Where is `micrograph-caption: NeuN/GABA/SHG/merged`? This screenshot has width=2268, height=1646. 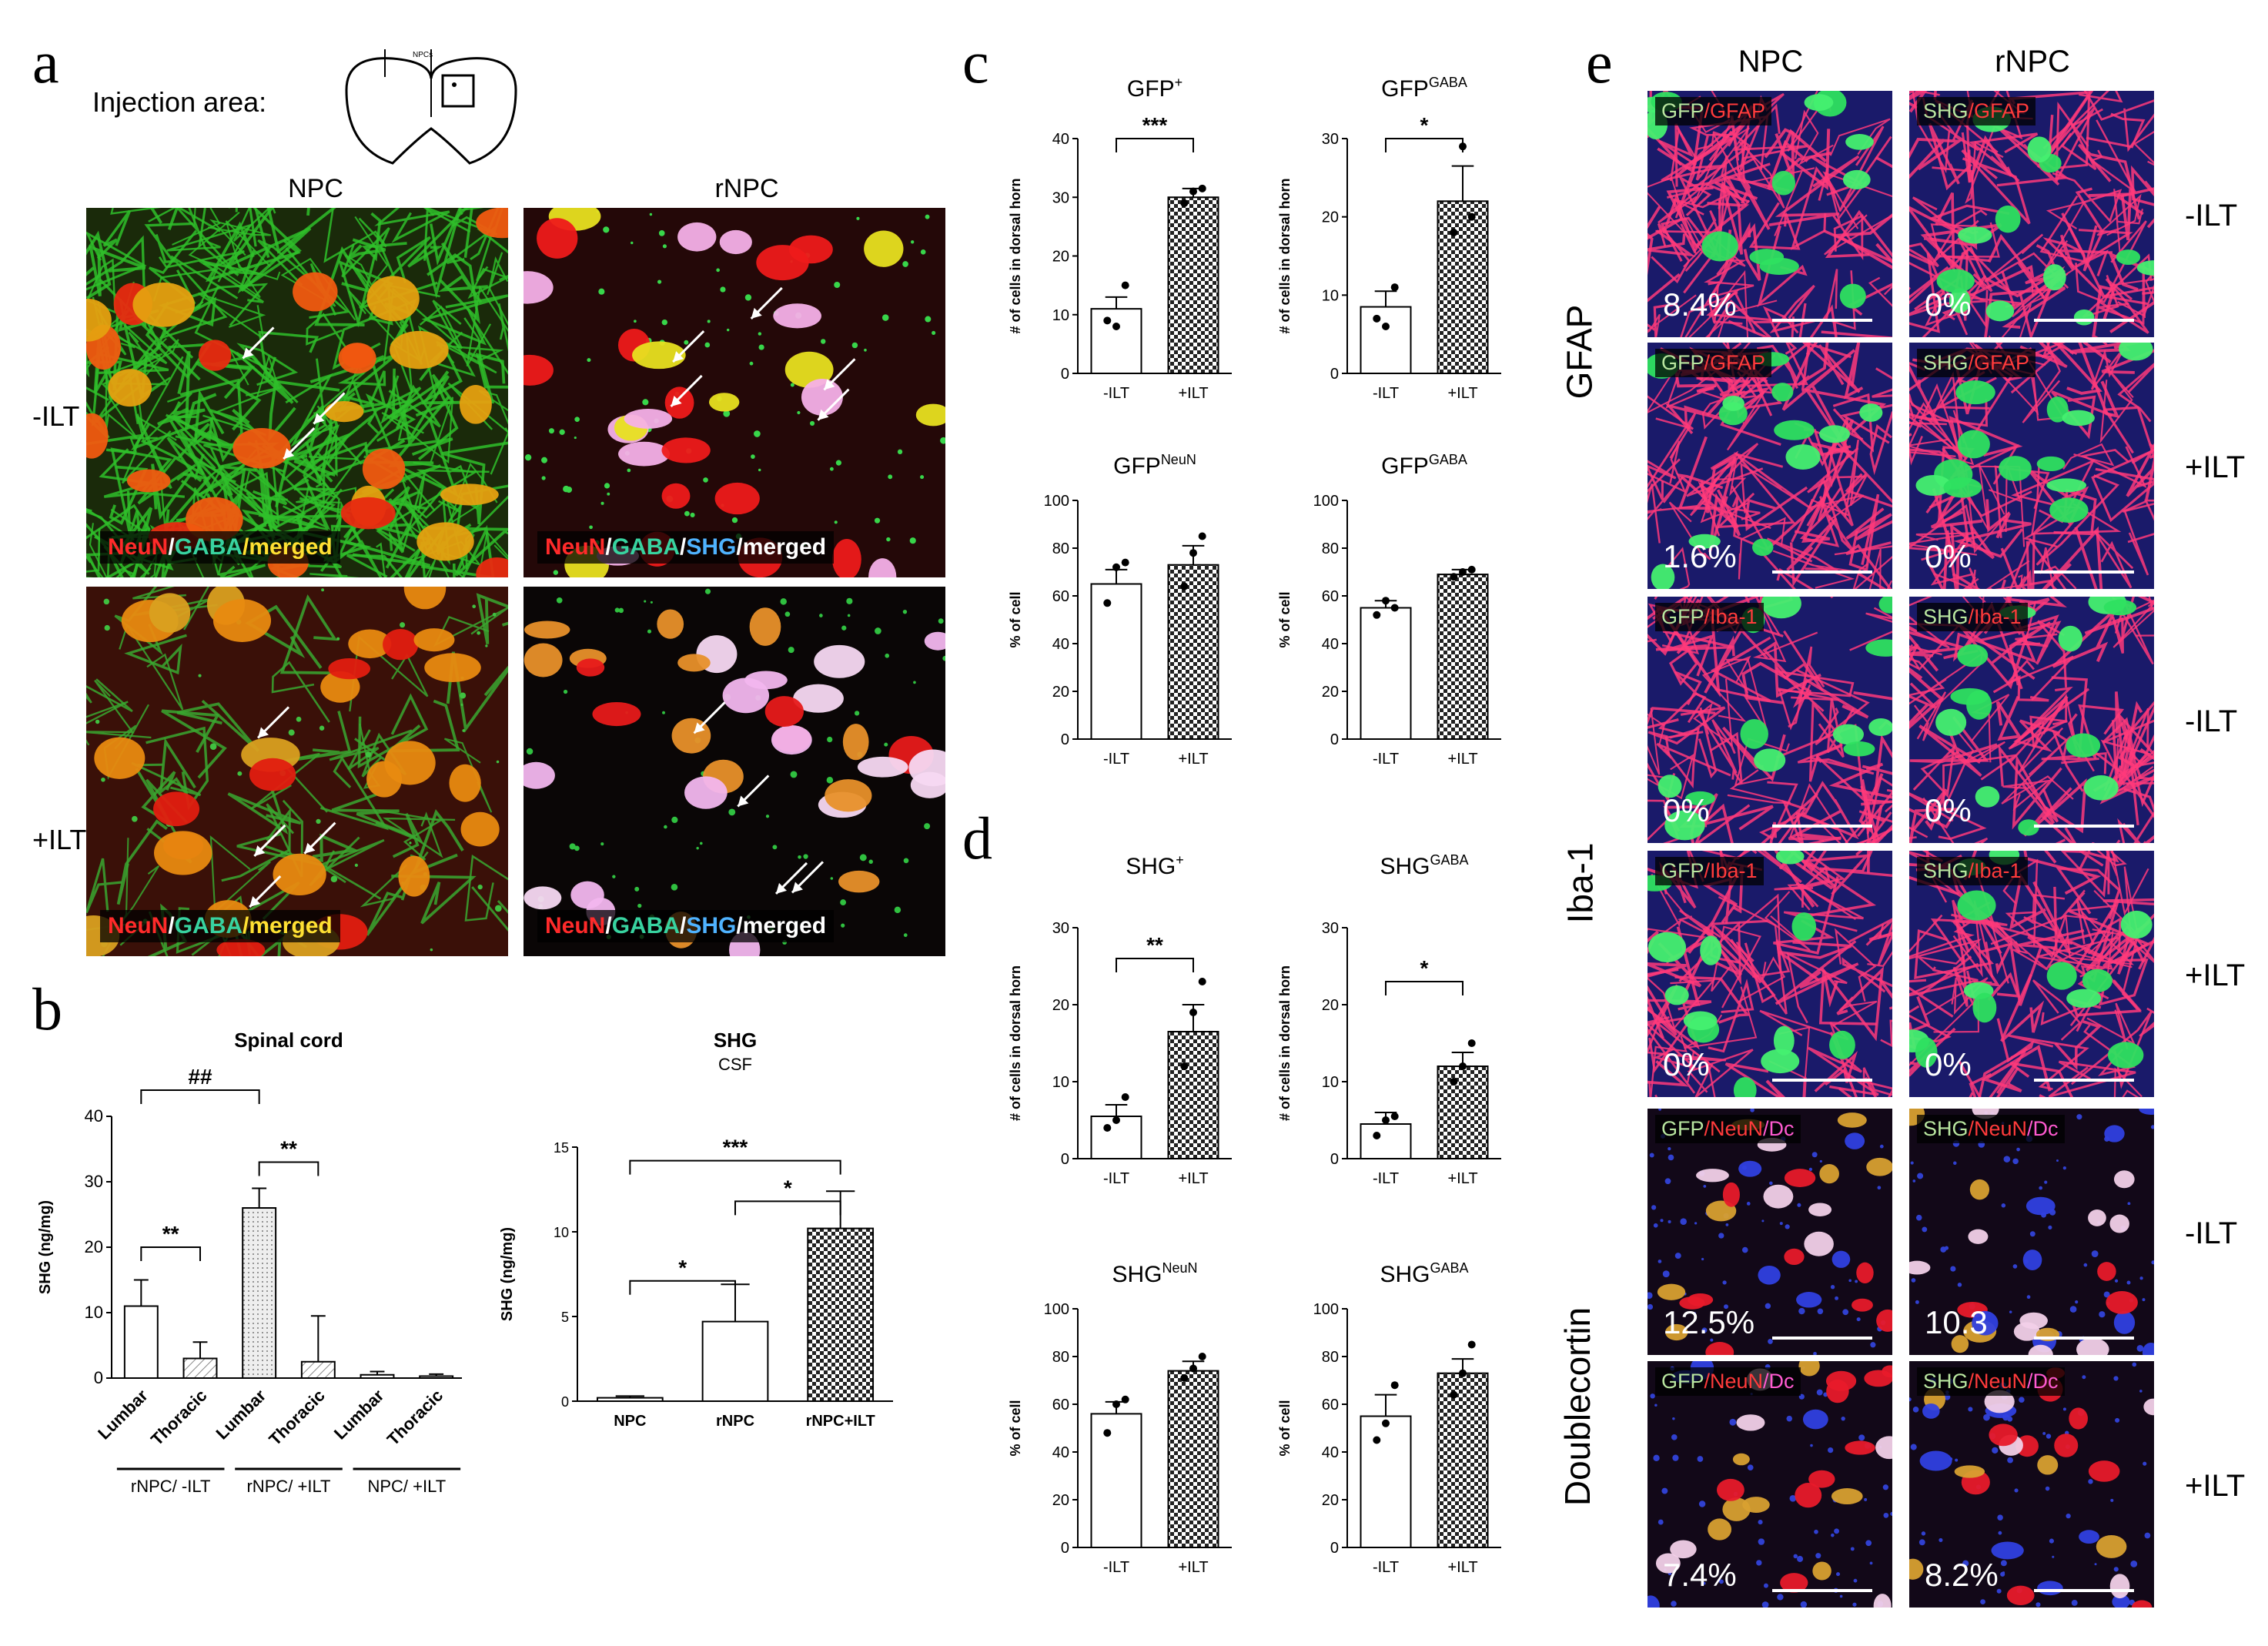
micrograph-caption: NeuN/GABA/SHG/merged is located at coordinates (686, 926).